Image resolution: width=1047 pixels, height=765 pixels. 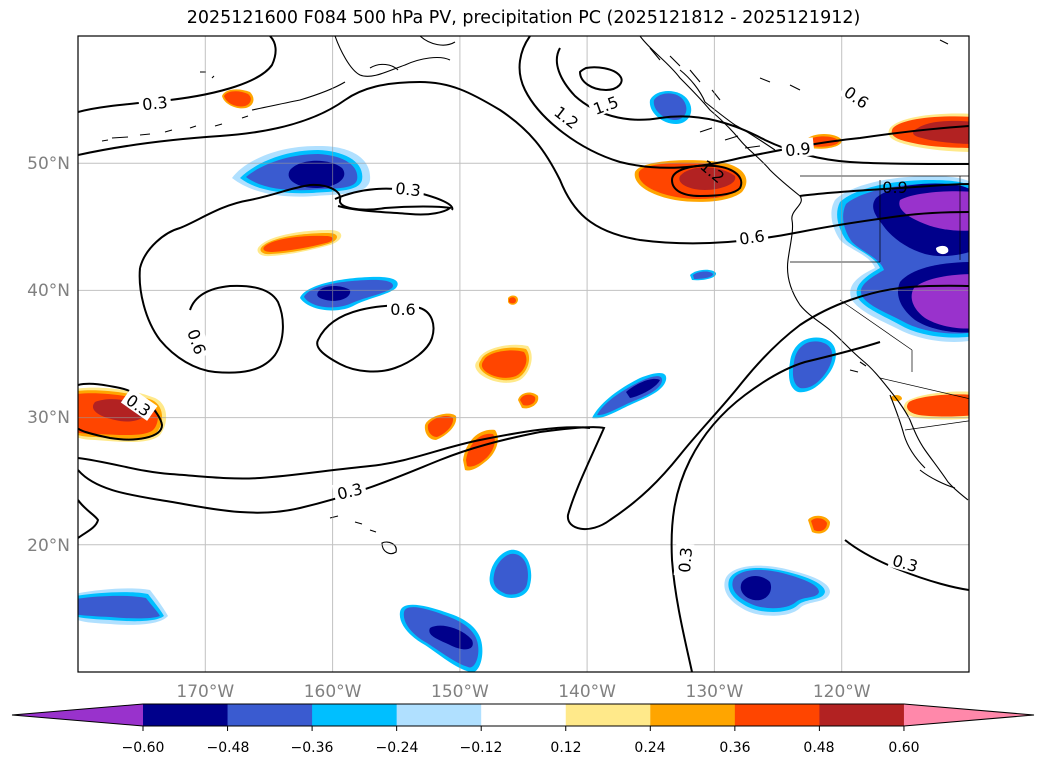 What do you see at coordinates (715, 692) in the screenshot?
I see `lon-tick-label: 130°W` at bounding box center [715, 692].